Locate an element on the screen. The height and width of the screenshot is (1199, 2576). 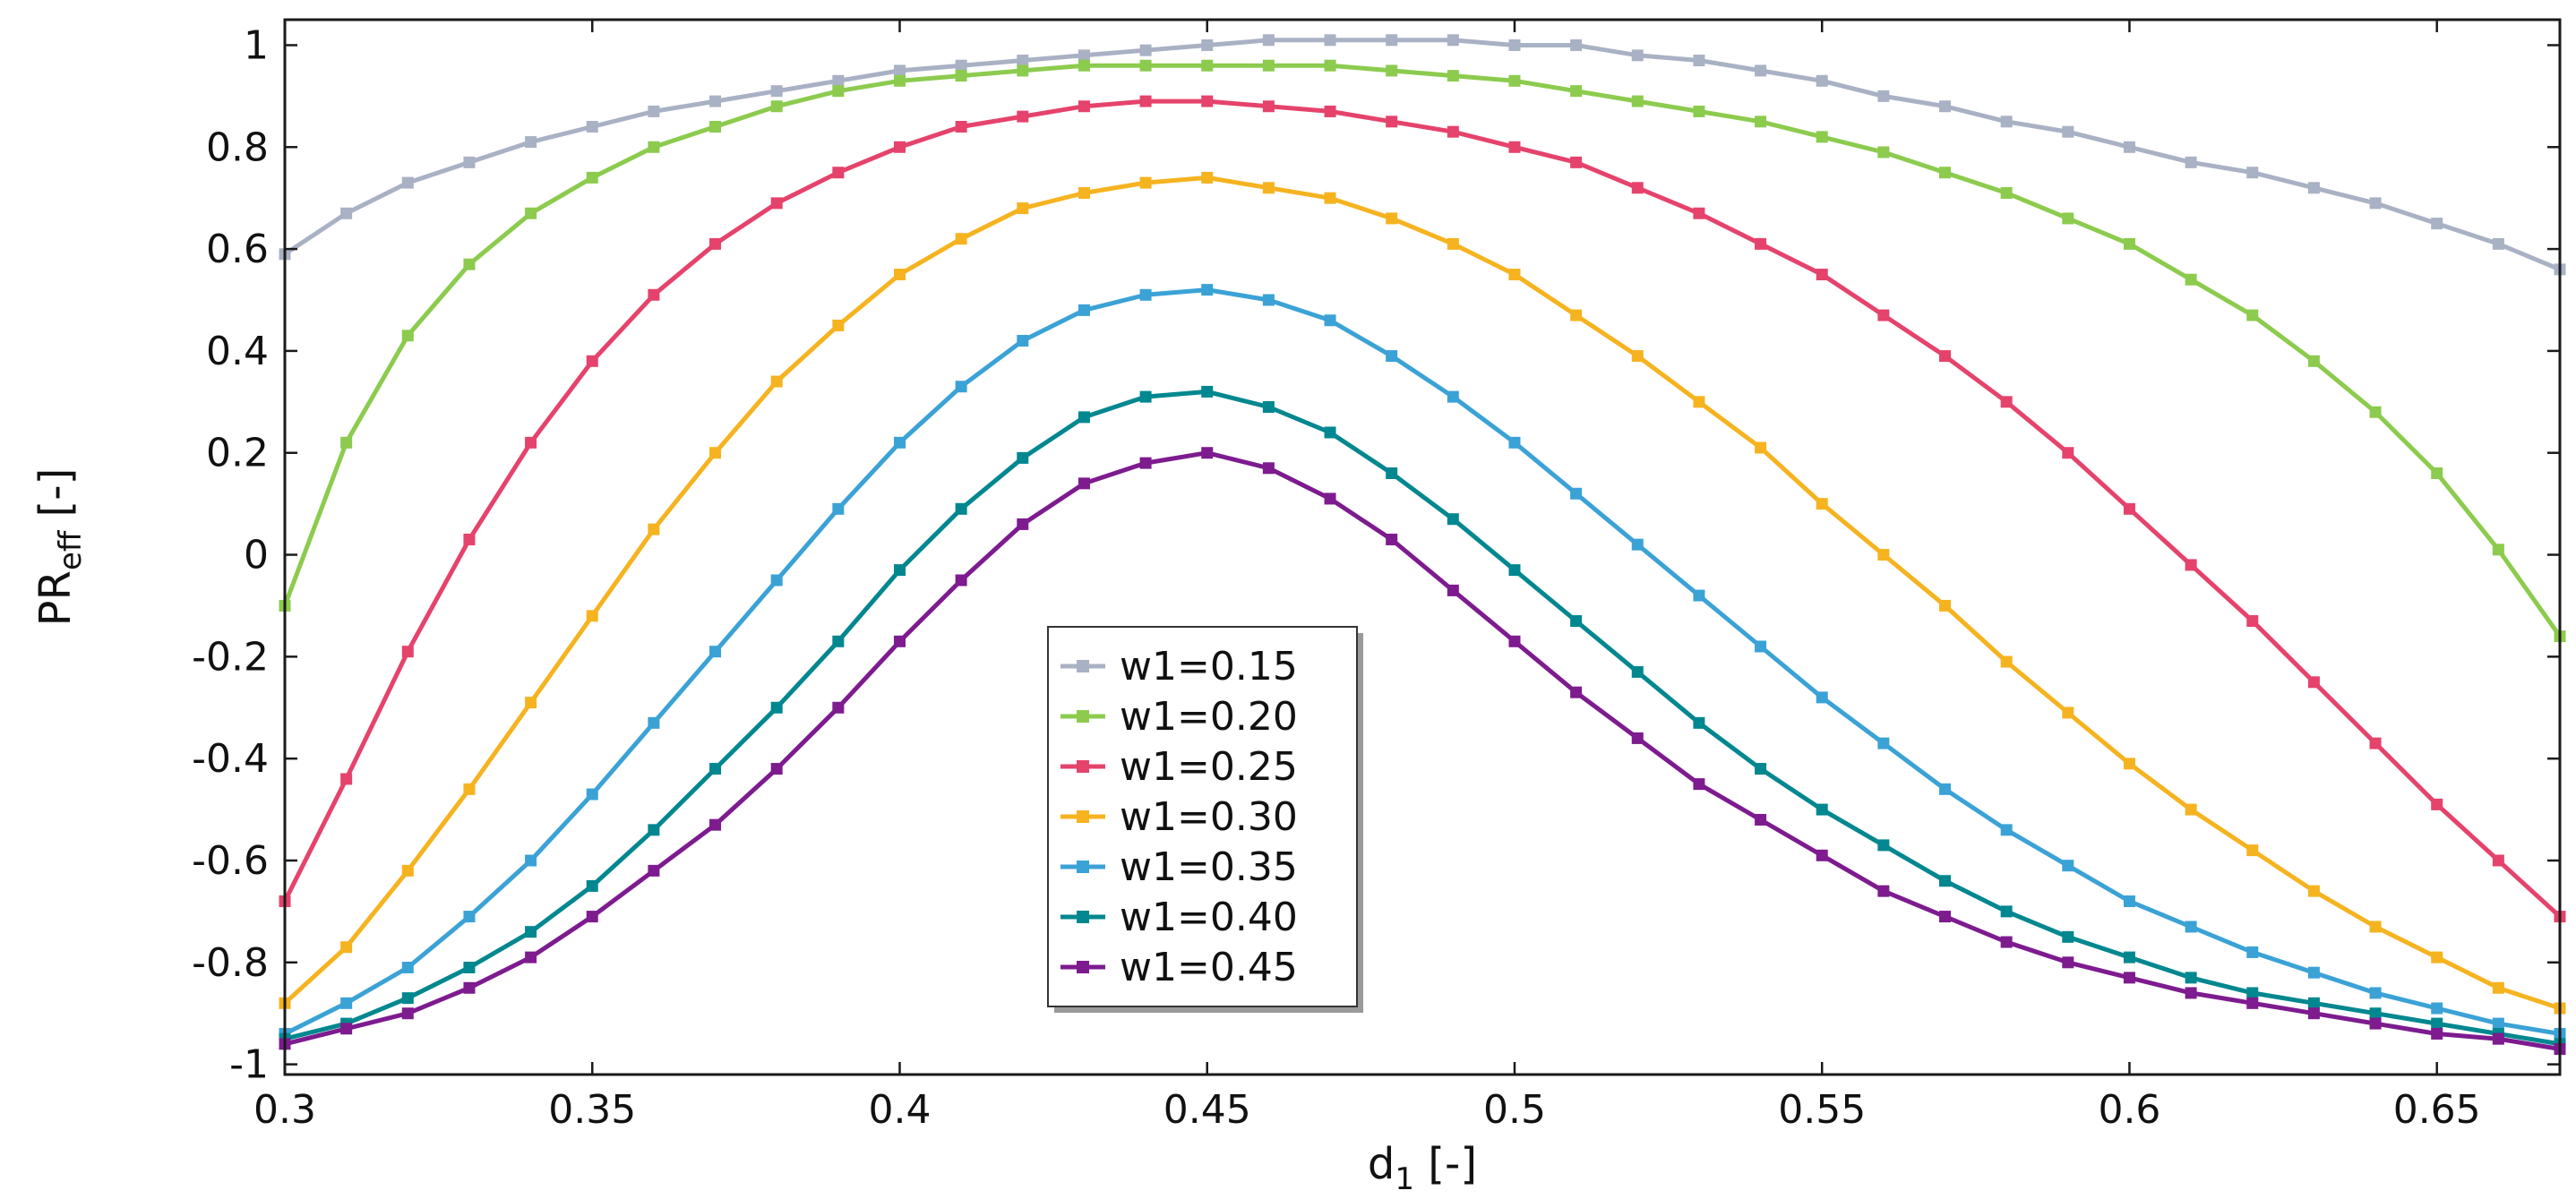
x-tick-label: 0.3 is located at coordinates (284, 1110).